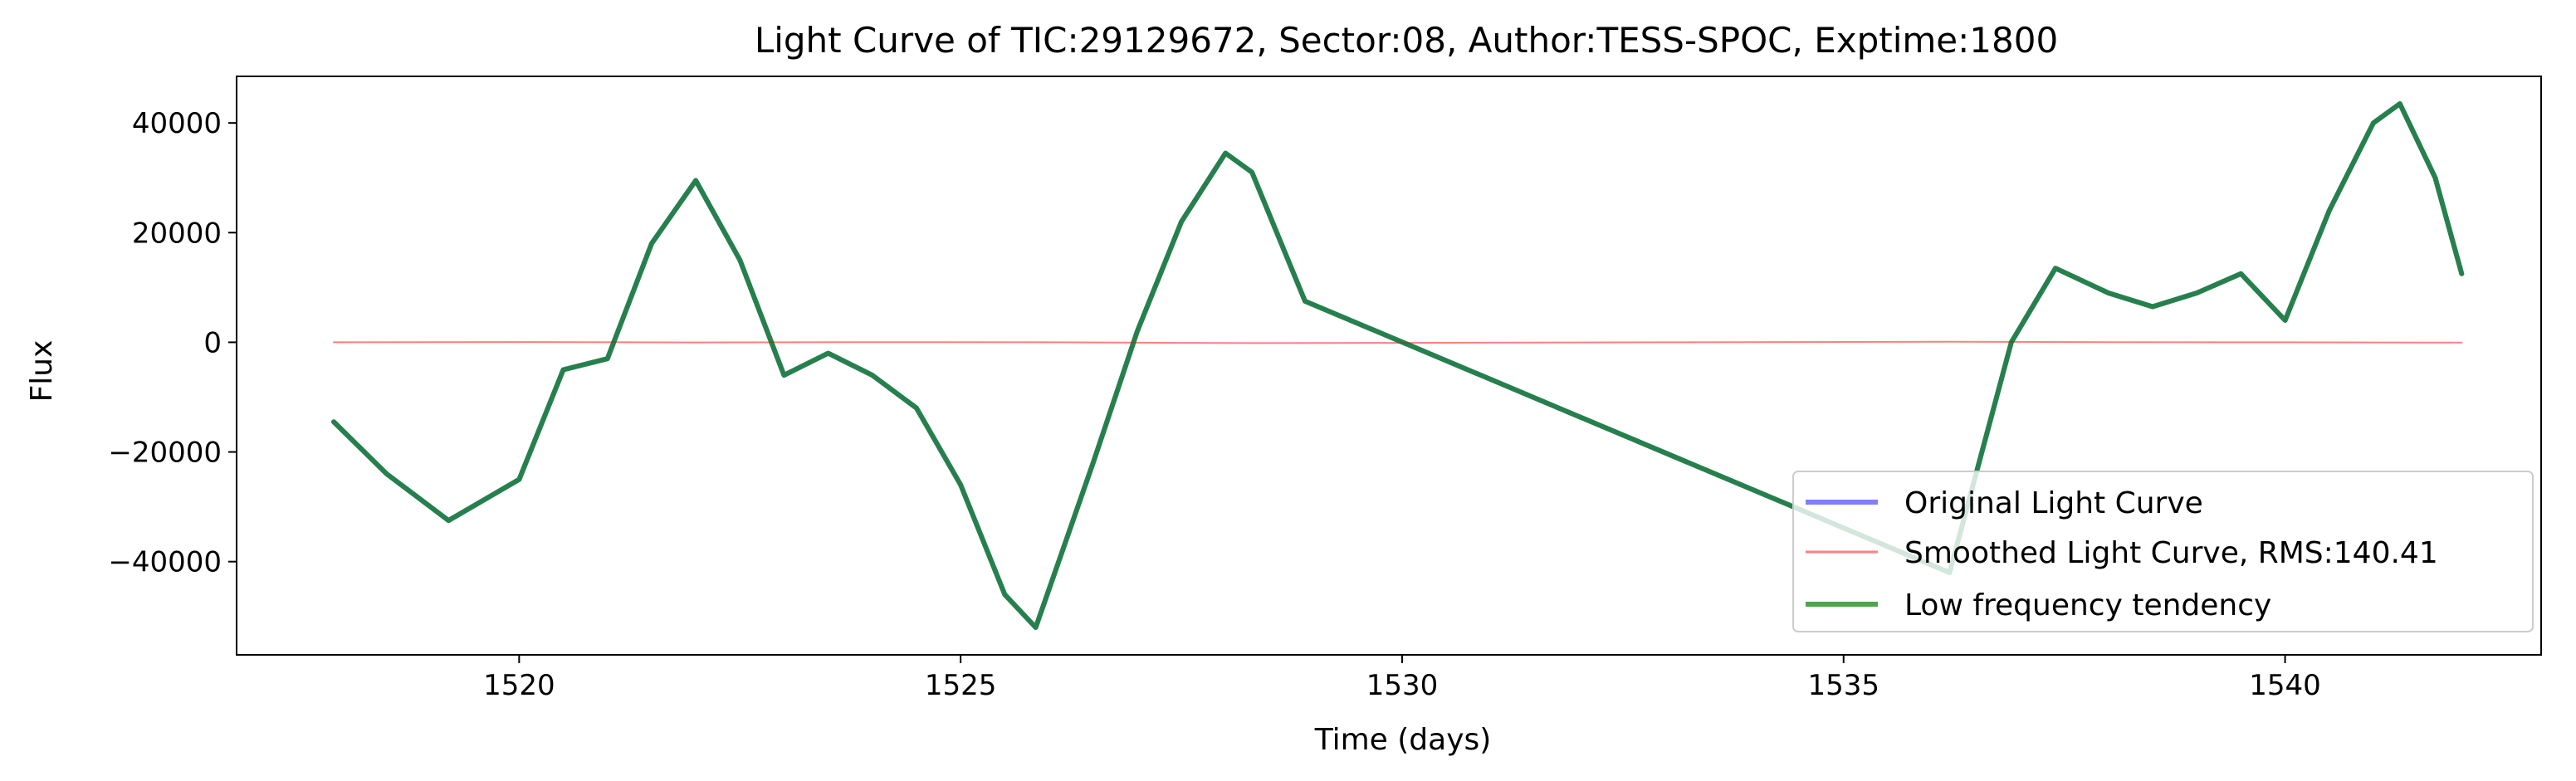 The width and height of the screenshot is (2576, 781). What do you see at coordinates (1403, 740) in the screenshot?
I see `x-axis-label: Time (days)` at bounding box center [1403, 740].